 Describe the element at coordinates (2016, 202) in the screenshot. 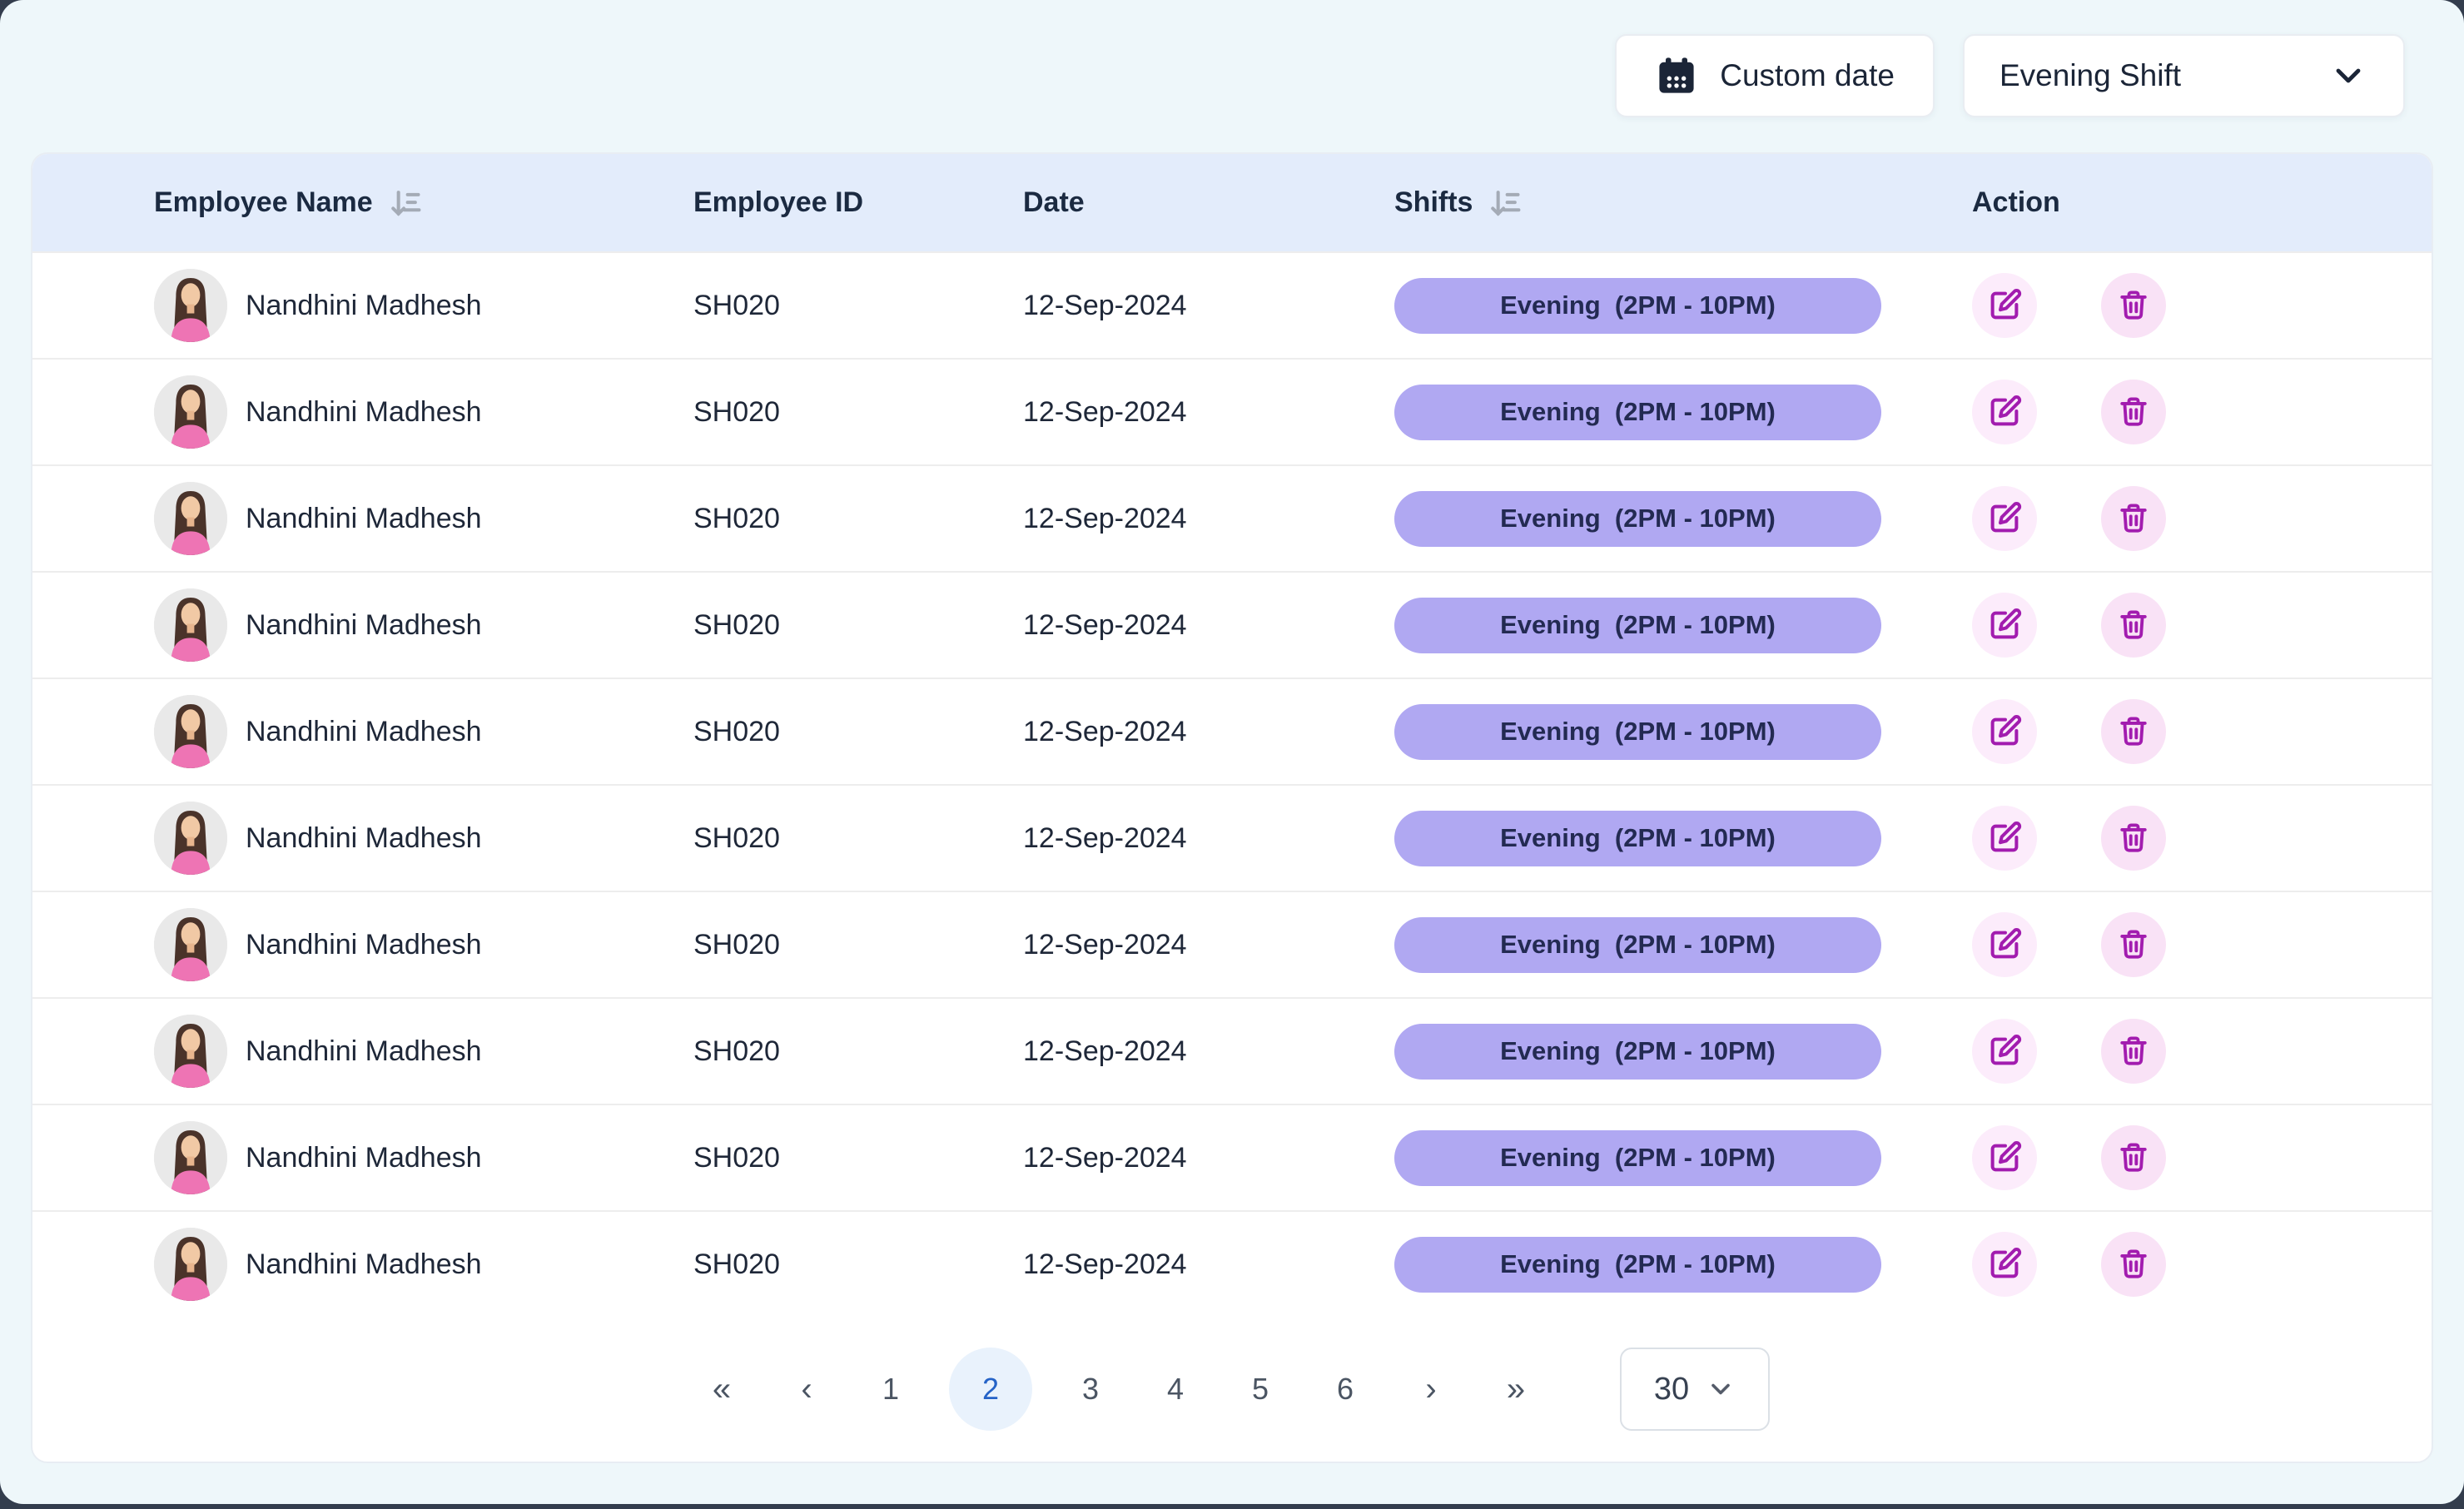

I see `column-header-action: Action` at that location.